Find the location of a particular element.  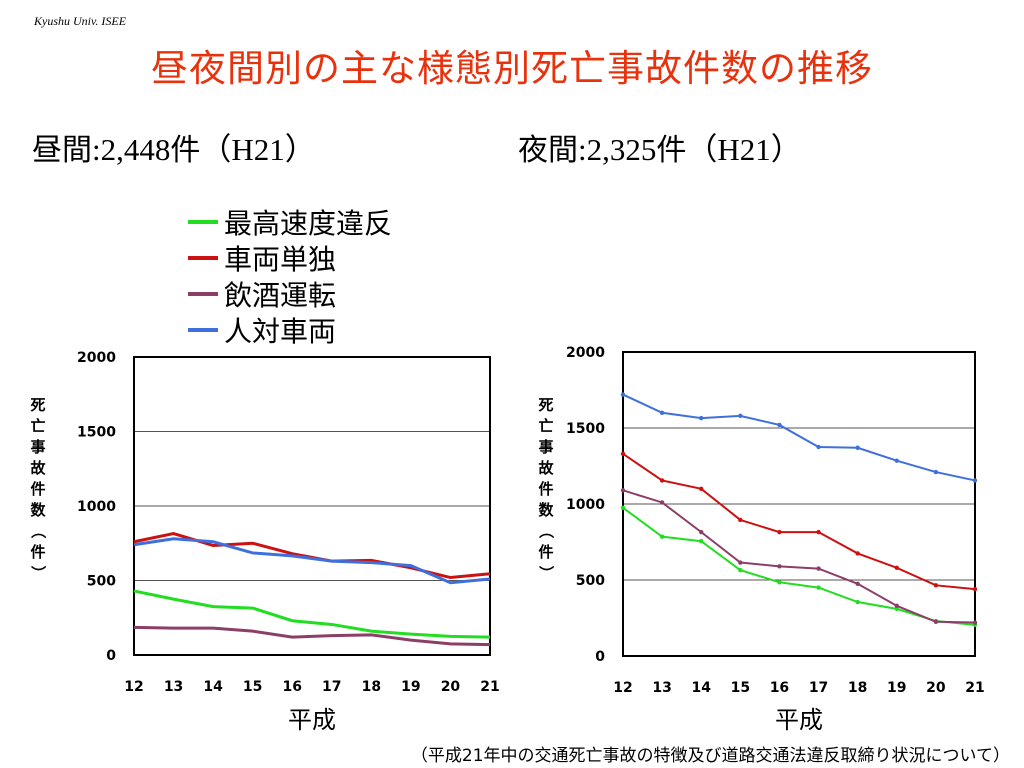

night-y-tick-label: 1500 is located at coordinates (585, 429).